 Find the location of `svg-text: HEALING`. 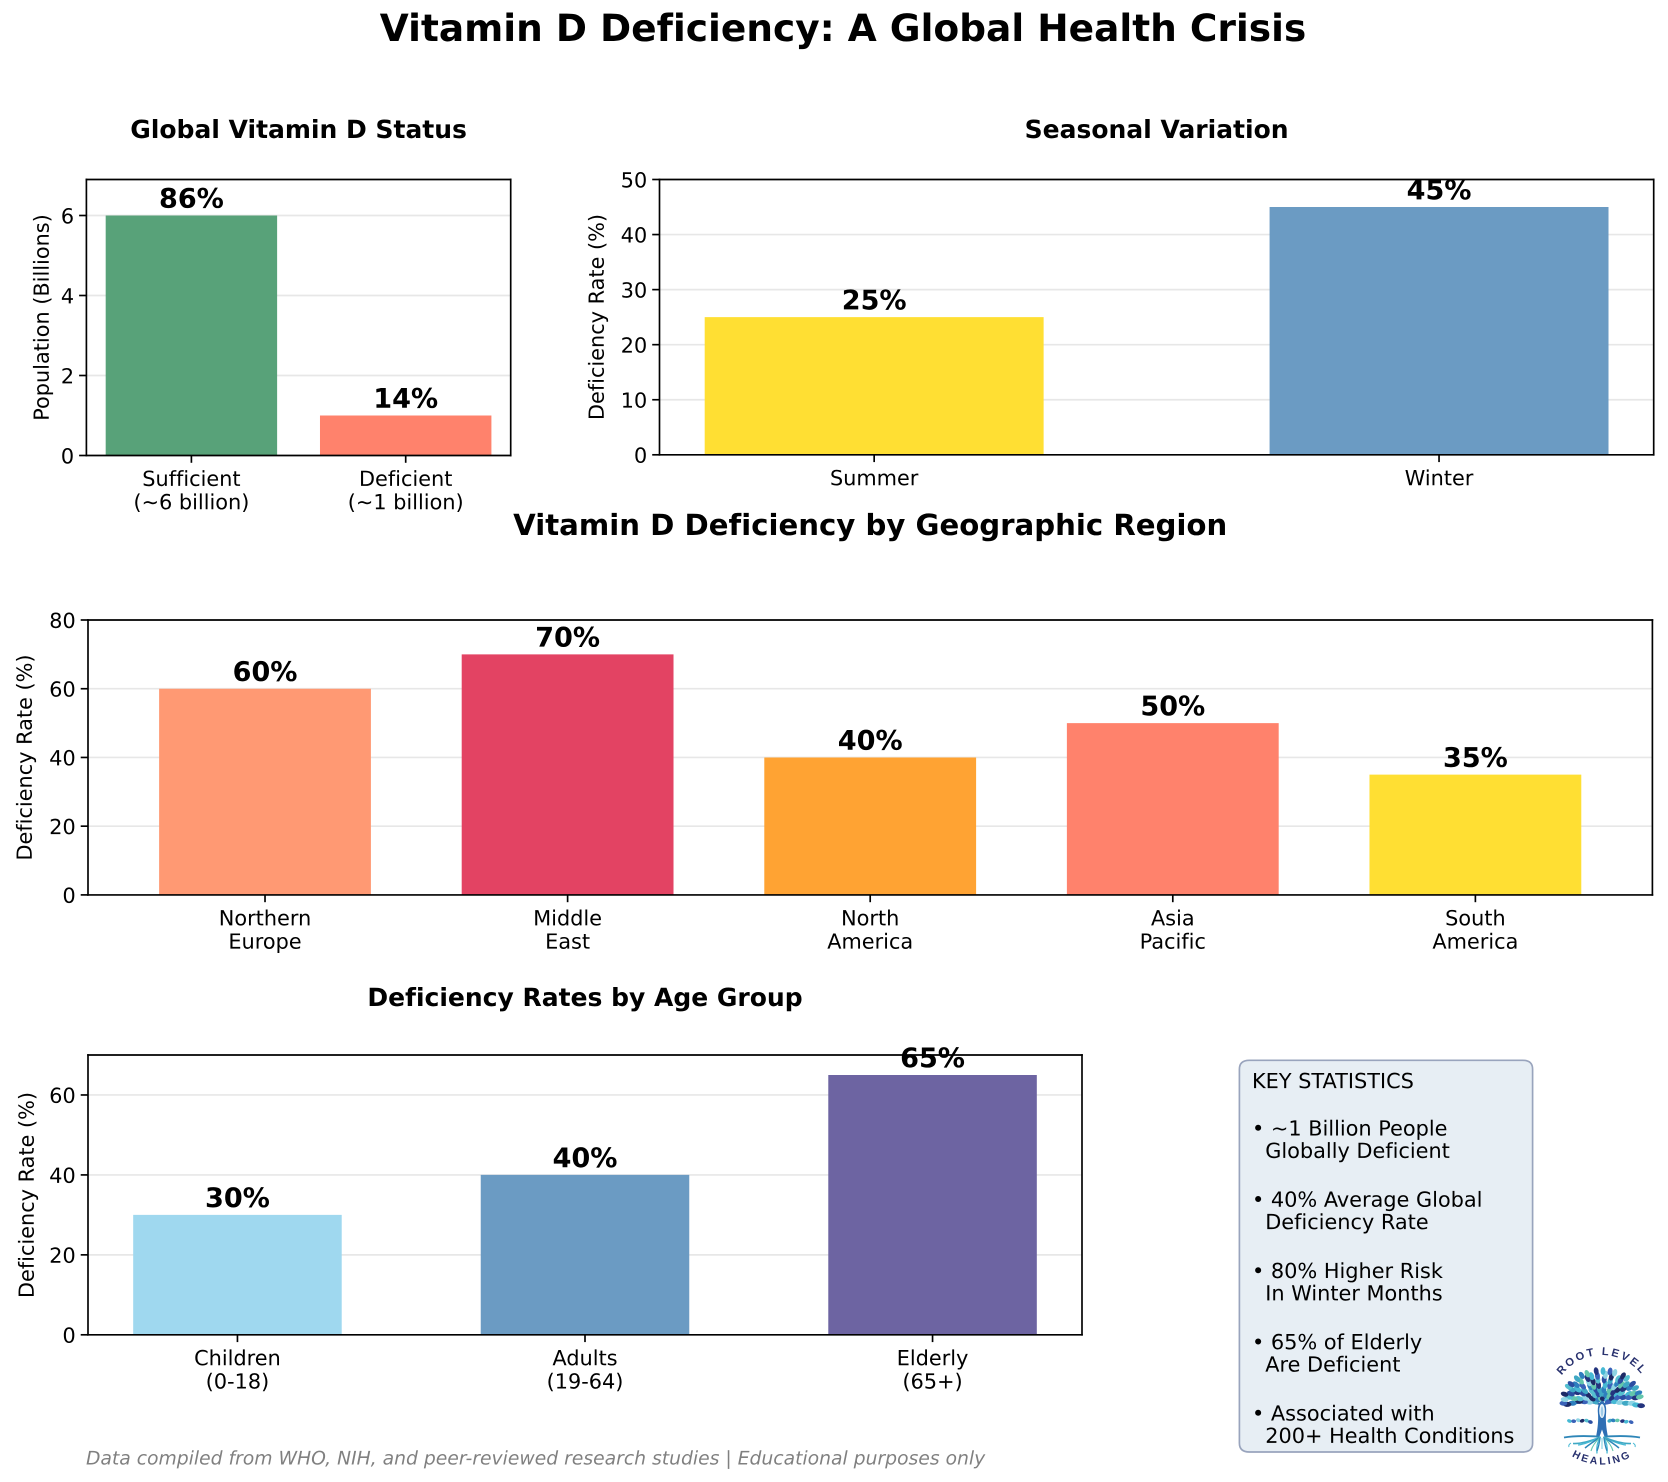

svg-text: HEALING is located at coordinates (1601, 1458).